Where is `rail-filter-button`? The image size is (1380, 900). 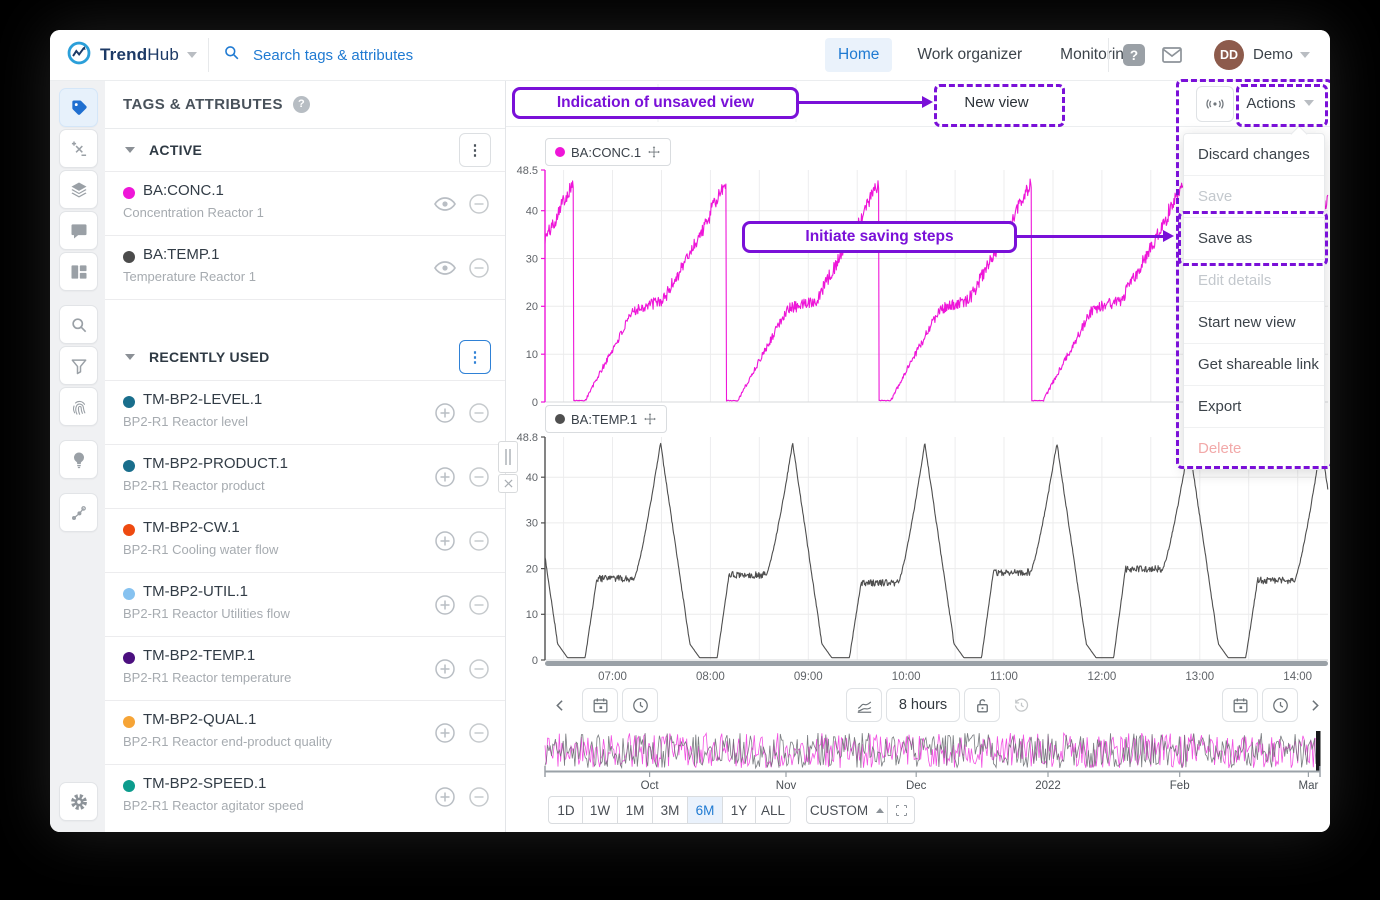
rail-filter-button is located at coordinates (78, 365).